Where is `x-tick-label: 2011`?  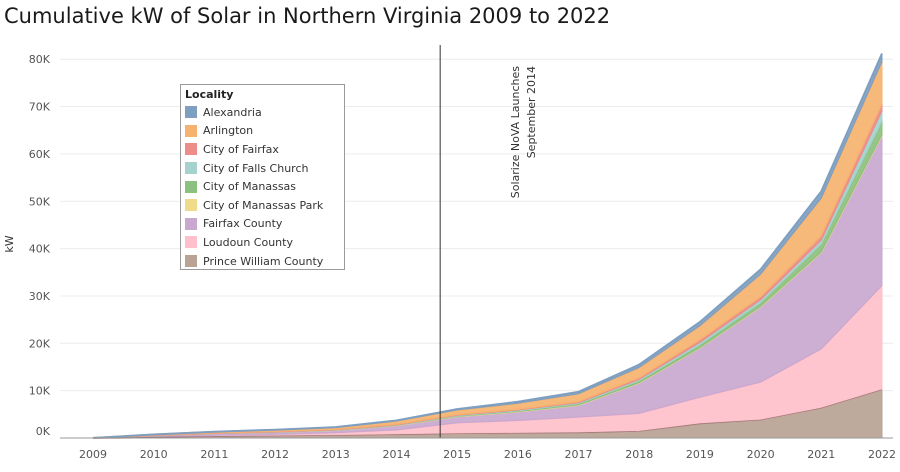 x-tick-label: 2011 is located at coordinates (214, 454).